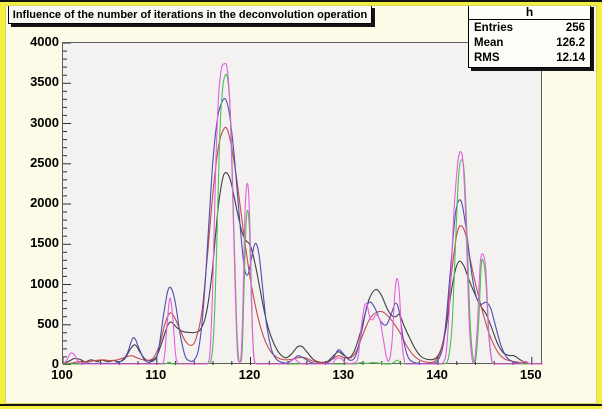 Image resolution: width=602 pixels, height=409 pixels. Describe the element at coordinates (249, 374) in the screenshot. I see `x-tick-label: 120` at that location.